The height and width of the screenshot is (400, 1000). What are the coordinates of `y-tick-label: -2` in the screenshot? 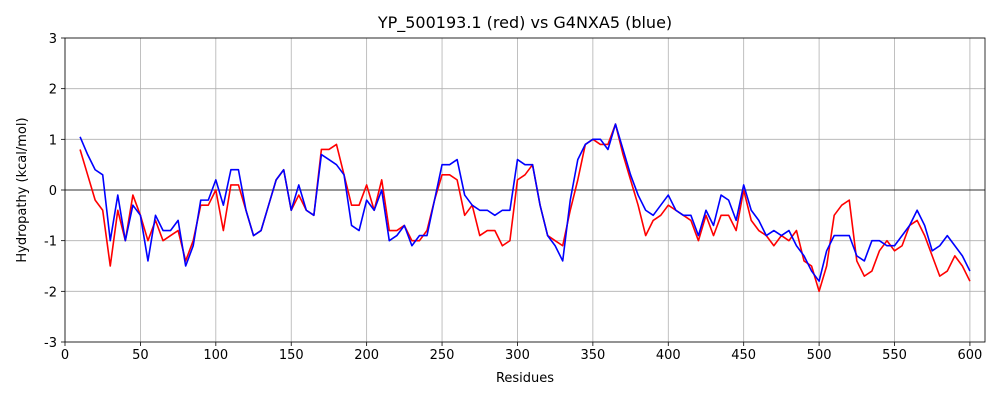 It's located at (50, 292).